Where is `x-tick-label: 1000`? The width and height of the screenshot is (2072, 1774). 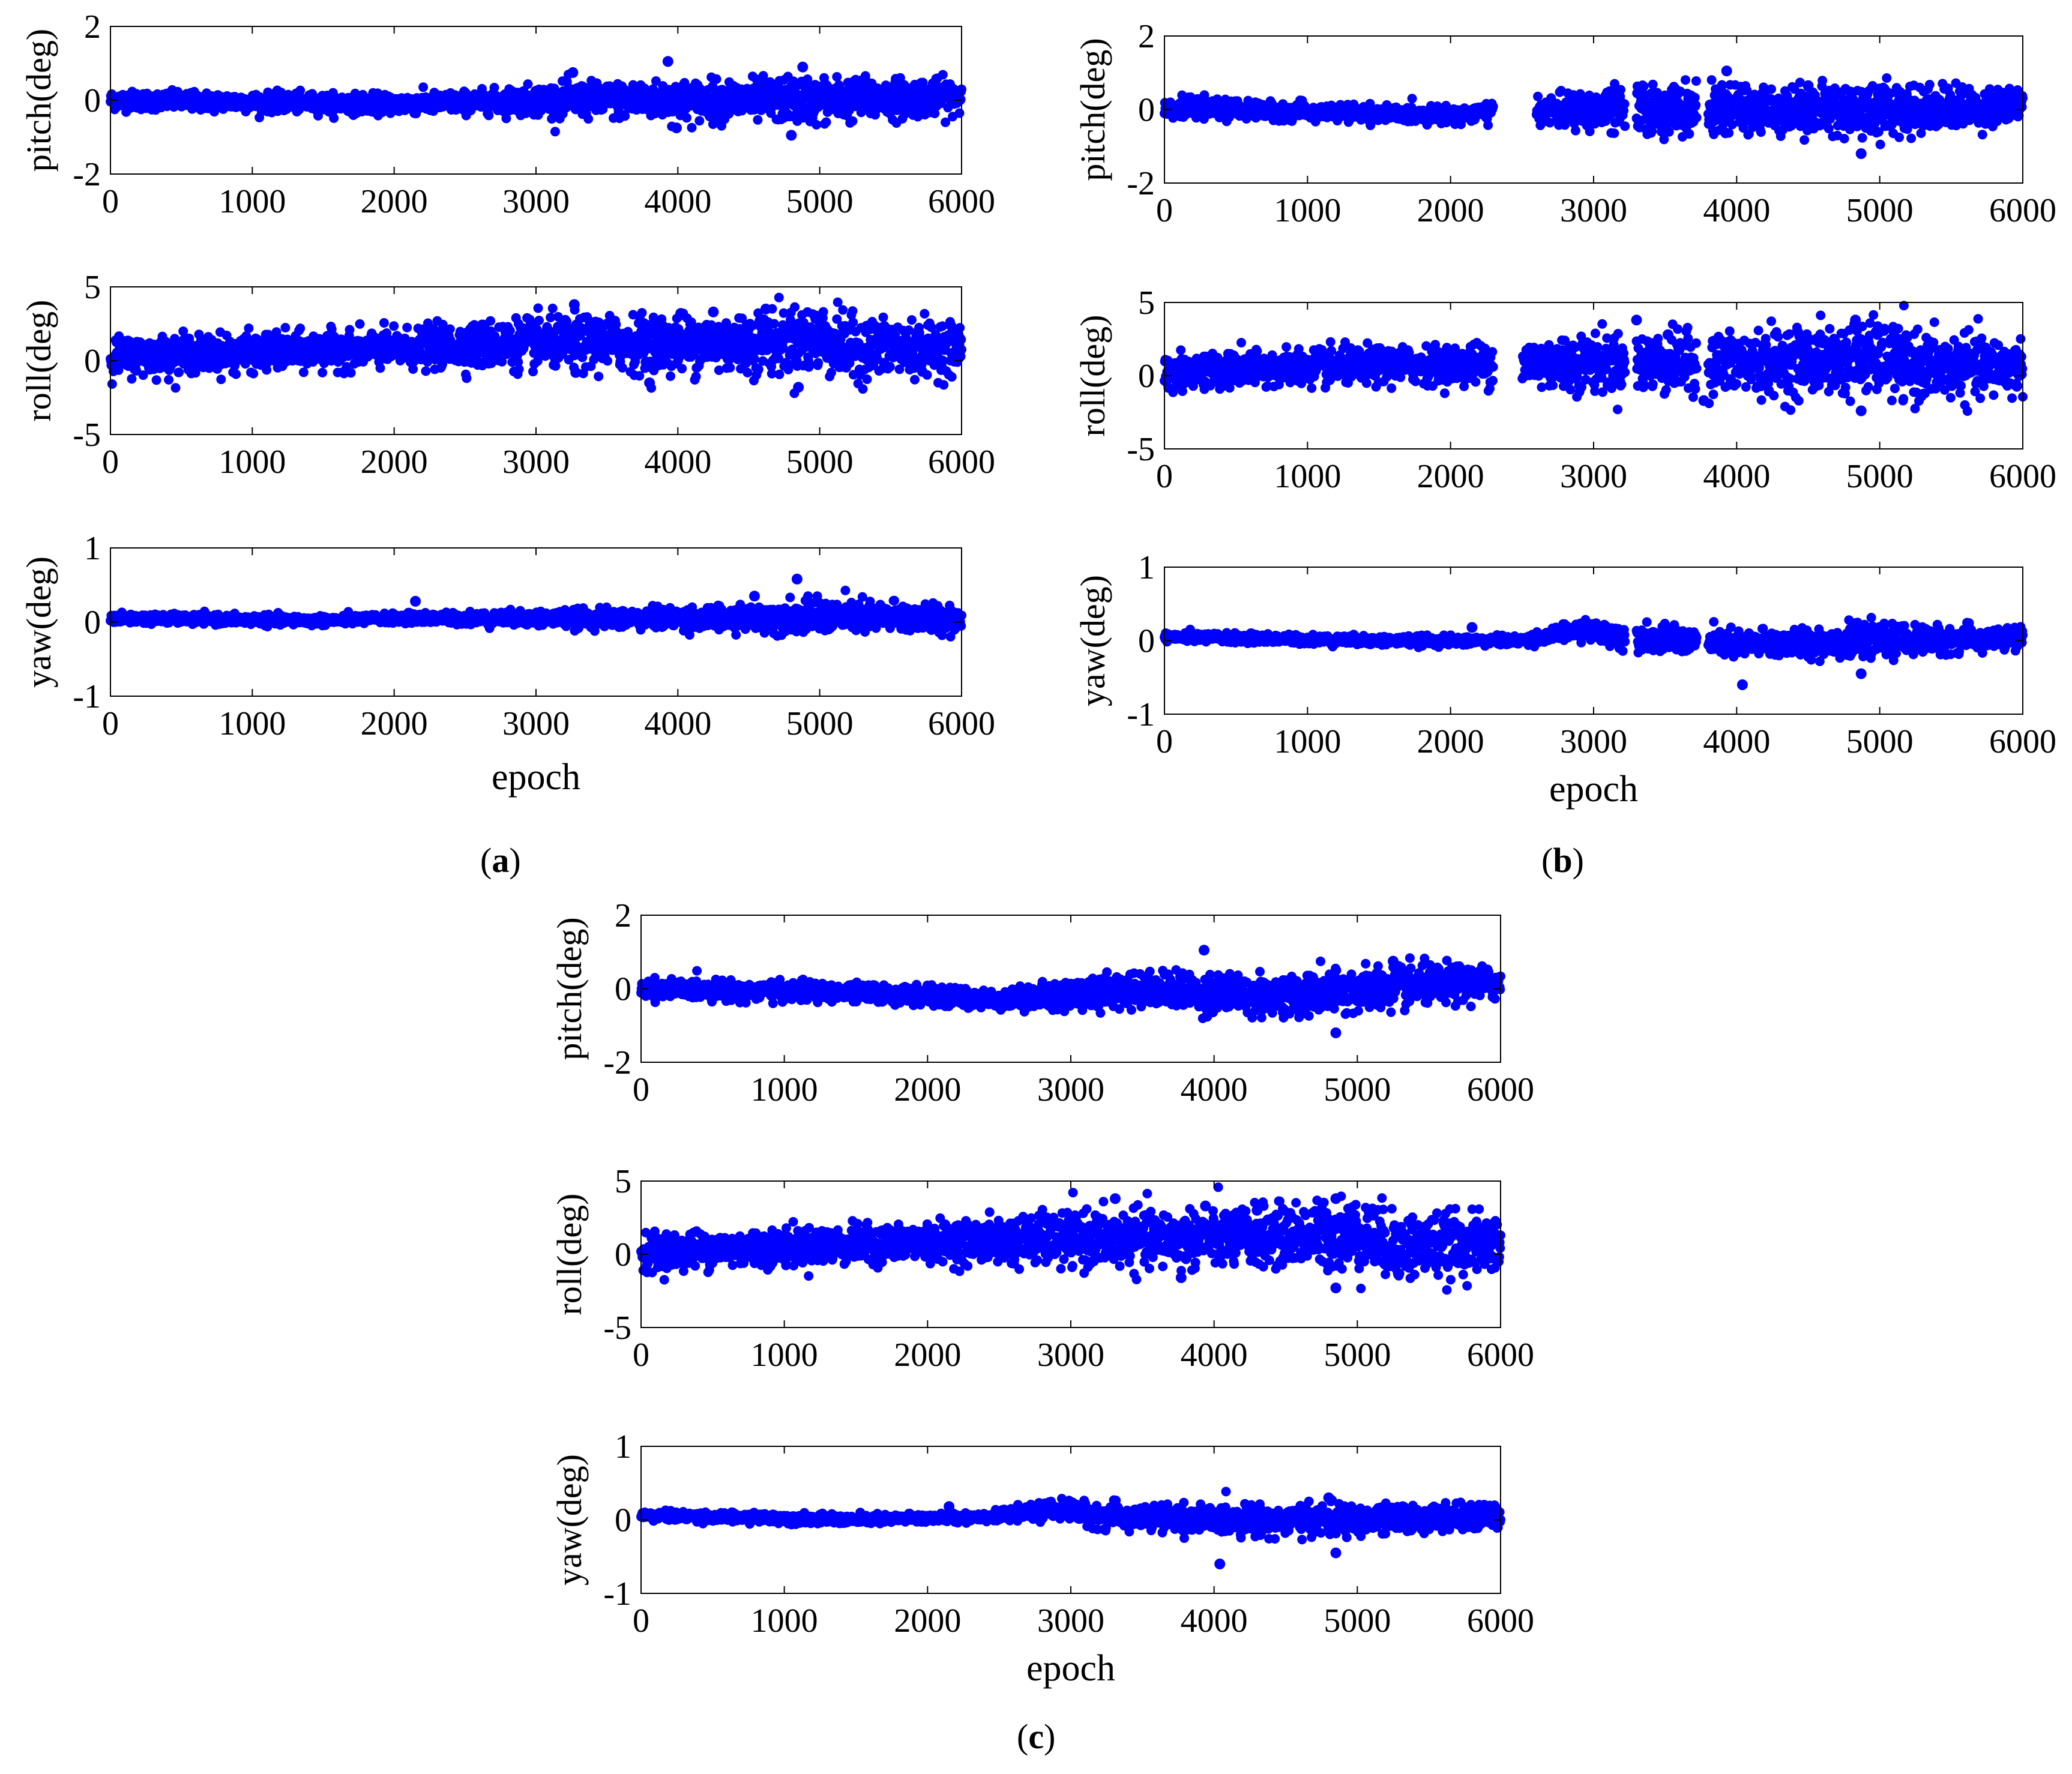 x-tick-label: 1000 is located at coordinates (252, 463).